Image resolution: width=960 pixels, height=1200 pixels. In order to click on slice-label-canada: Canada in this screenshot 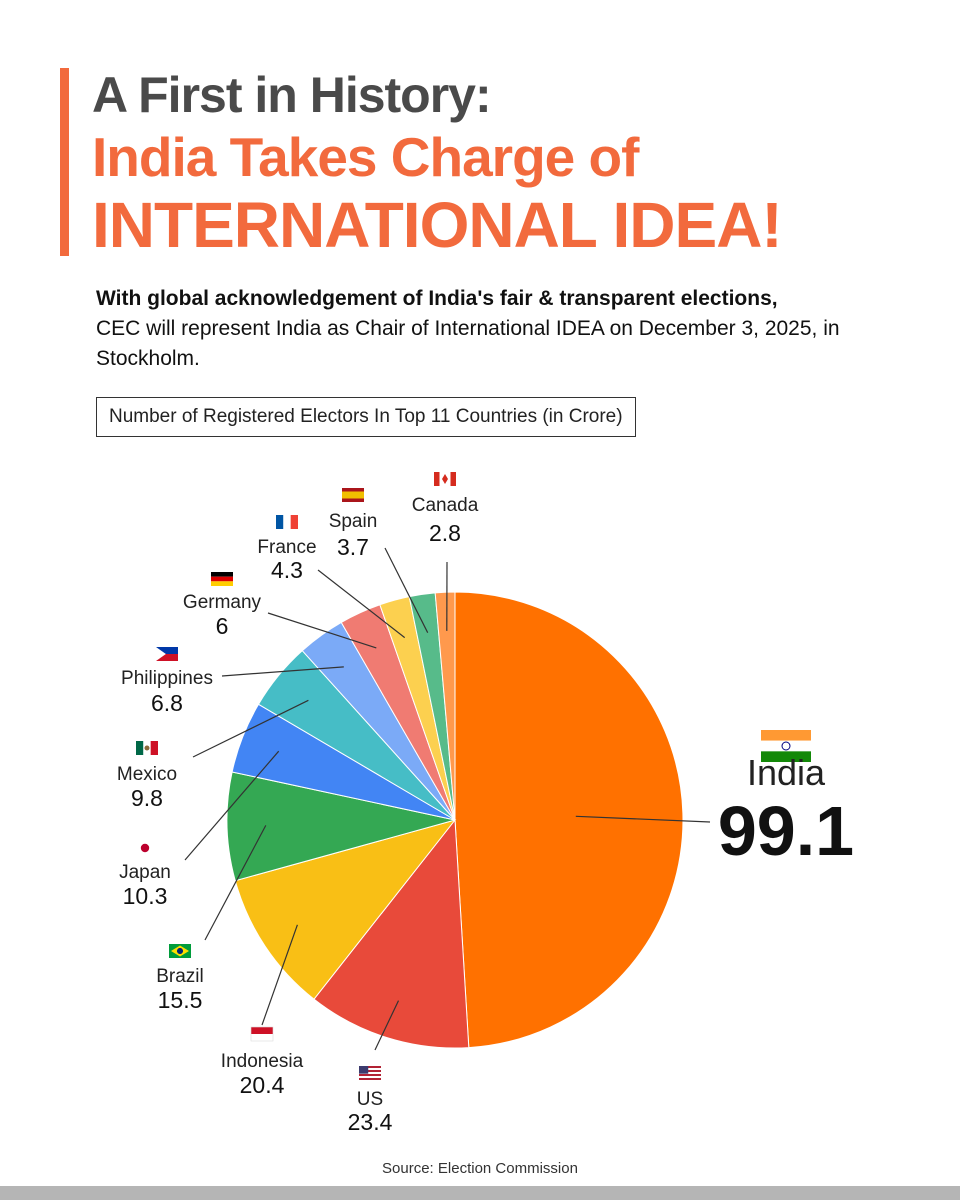, I will do `click(445, 505)`.